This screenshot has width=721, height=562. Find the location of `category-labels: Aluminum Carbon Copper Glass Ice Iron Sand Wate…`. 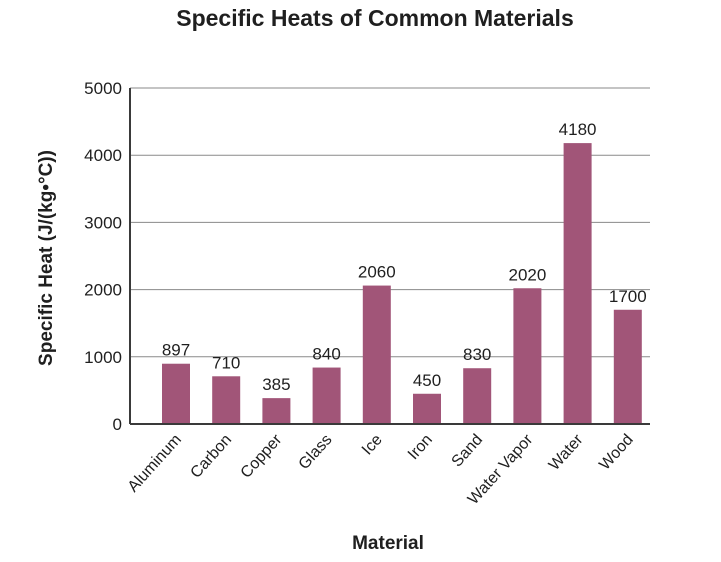

category-labels: Aluminum Carbon Copper Glass Ice Iron Sand Wate… is located at coordinates (381, 469).